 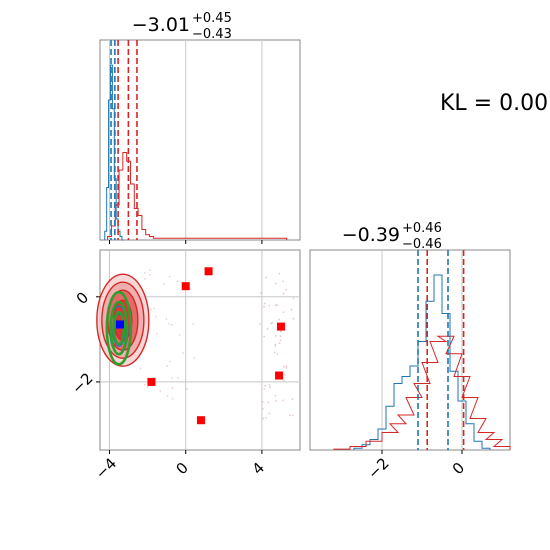 I want to click on x-tick-label: 4, so click(x=258, y=468).